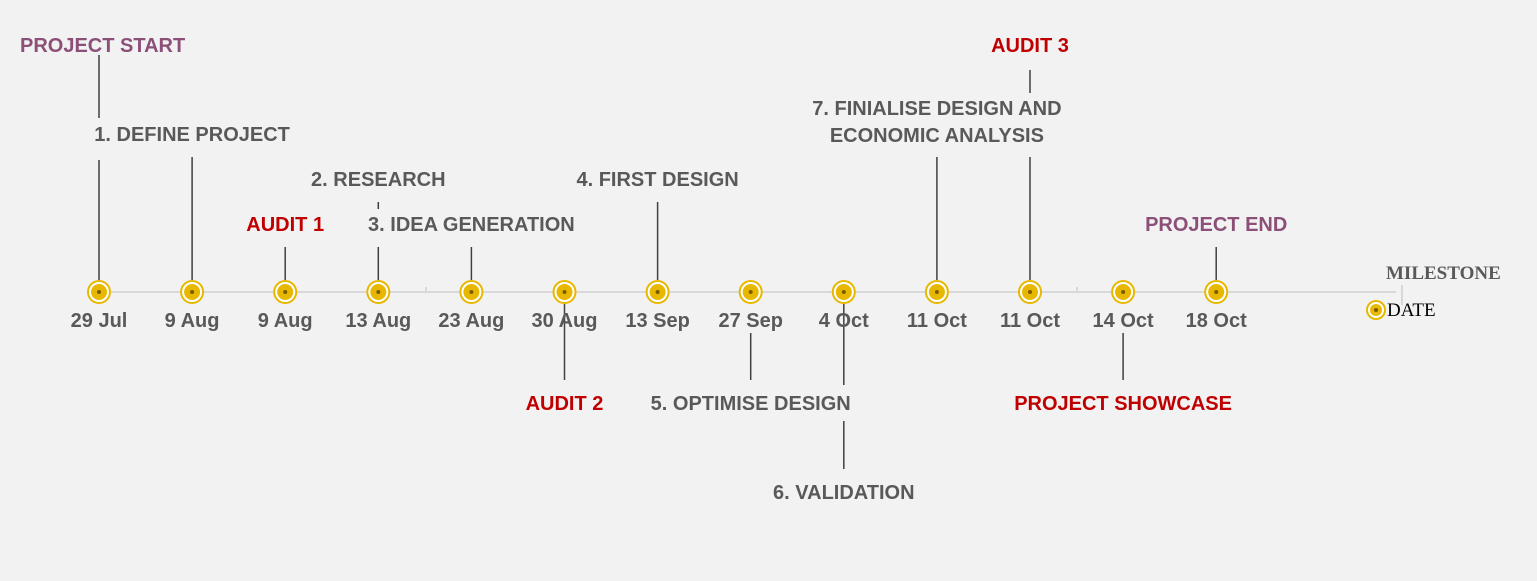  I want to click on date-label: 4 Oct, so click(844, 321).